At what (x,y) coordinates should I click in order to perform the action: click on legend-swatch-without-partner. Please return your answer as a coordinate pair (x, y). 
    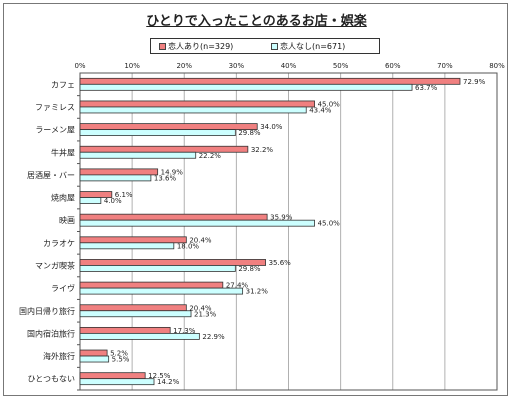
    Looking at the image, I should click on (274, 46).